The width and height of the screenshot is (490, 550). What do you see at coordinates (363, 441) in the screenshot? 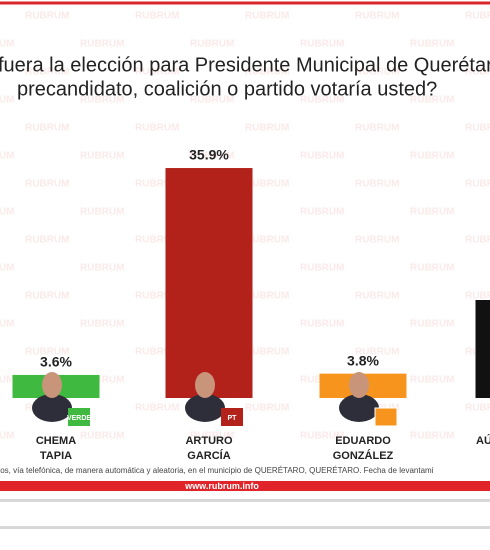
I see `category-label: EDUARDO` at bounding box center [363, 441].